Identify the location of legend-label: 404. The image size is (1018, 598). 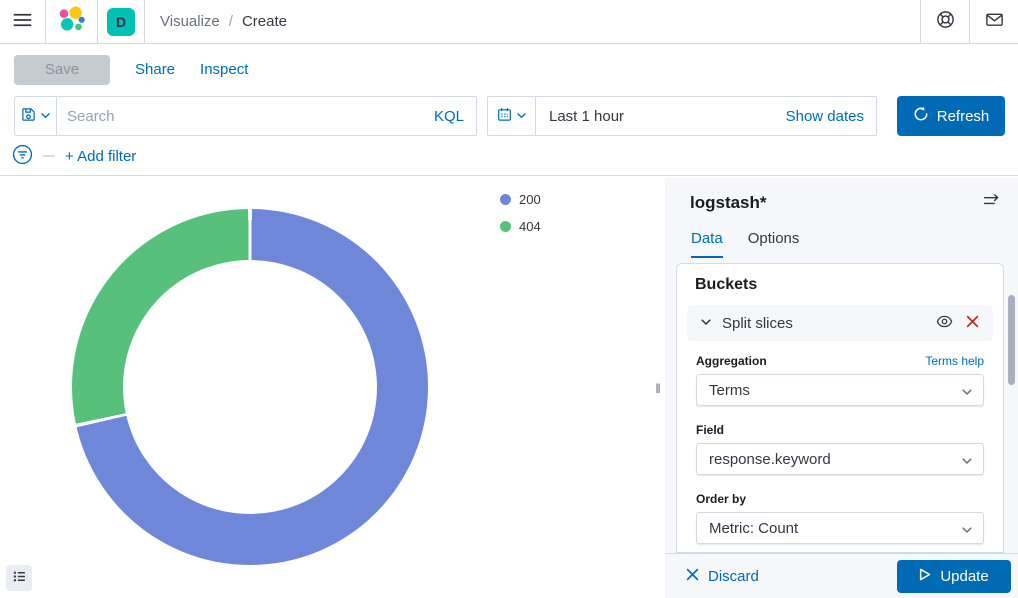
(530, 226).